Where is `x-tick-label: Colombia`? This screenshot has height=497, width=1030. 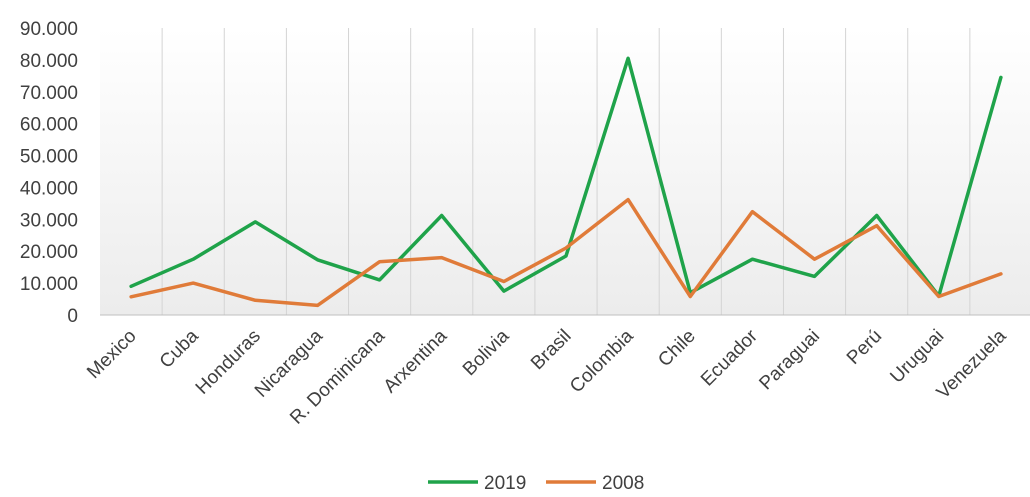
x-tick-label: Colombia is located at coordinates (602, 361).